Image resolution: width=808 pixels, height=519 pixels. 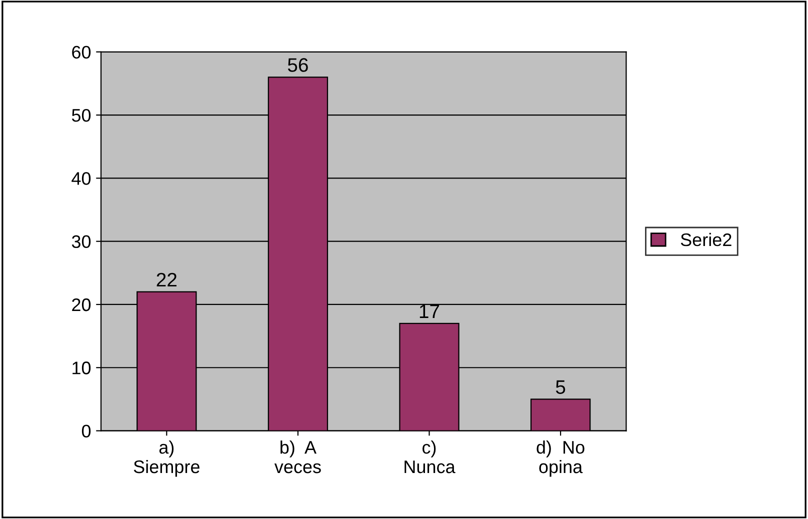 I want to click on data-label: 5, so click(x=561, y=387).